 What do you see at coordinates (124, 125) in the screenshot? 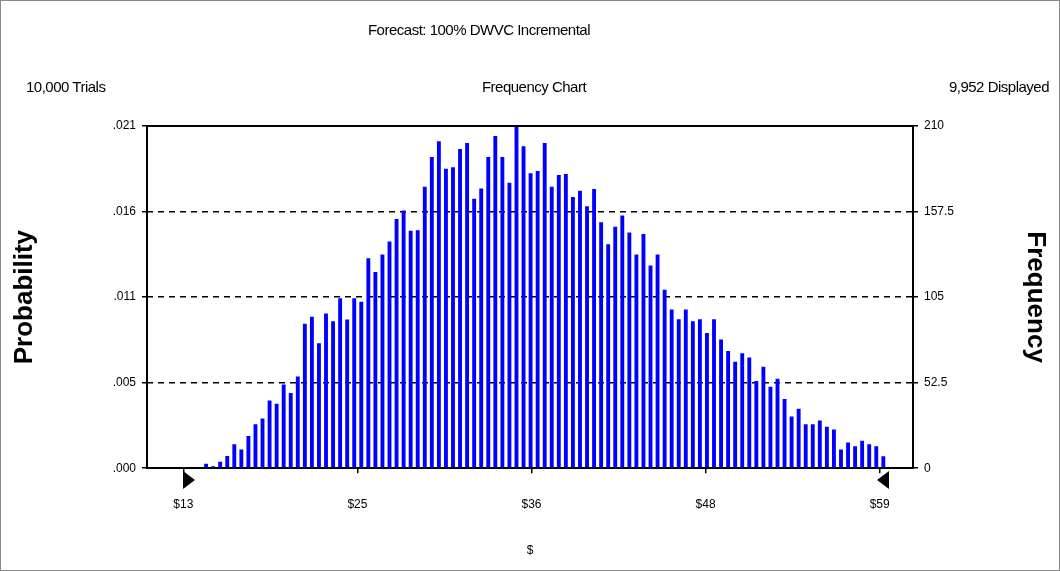
I see `y-tick-label: .021` at bounding box center [124, 125].